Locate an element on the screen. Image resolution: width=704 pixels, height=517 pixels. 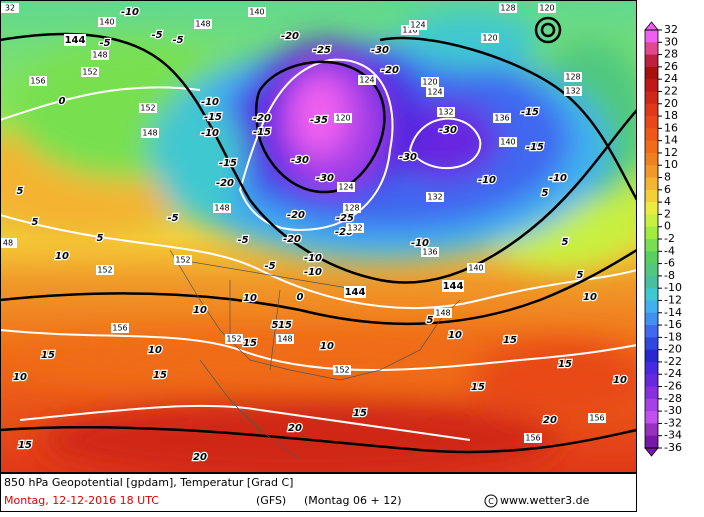
colorbar-tick-label: 8 is located at coordinates (667, 177).